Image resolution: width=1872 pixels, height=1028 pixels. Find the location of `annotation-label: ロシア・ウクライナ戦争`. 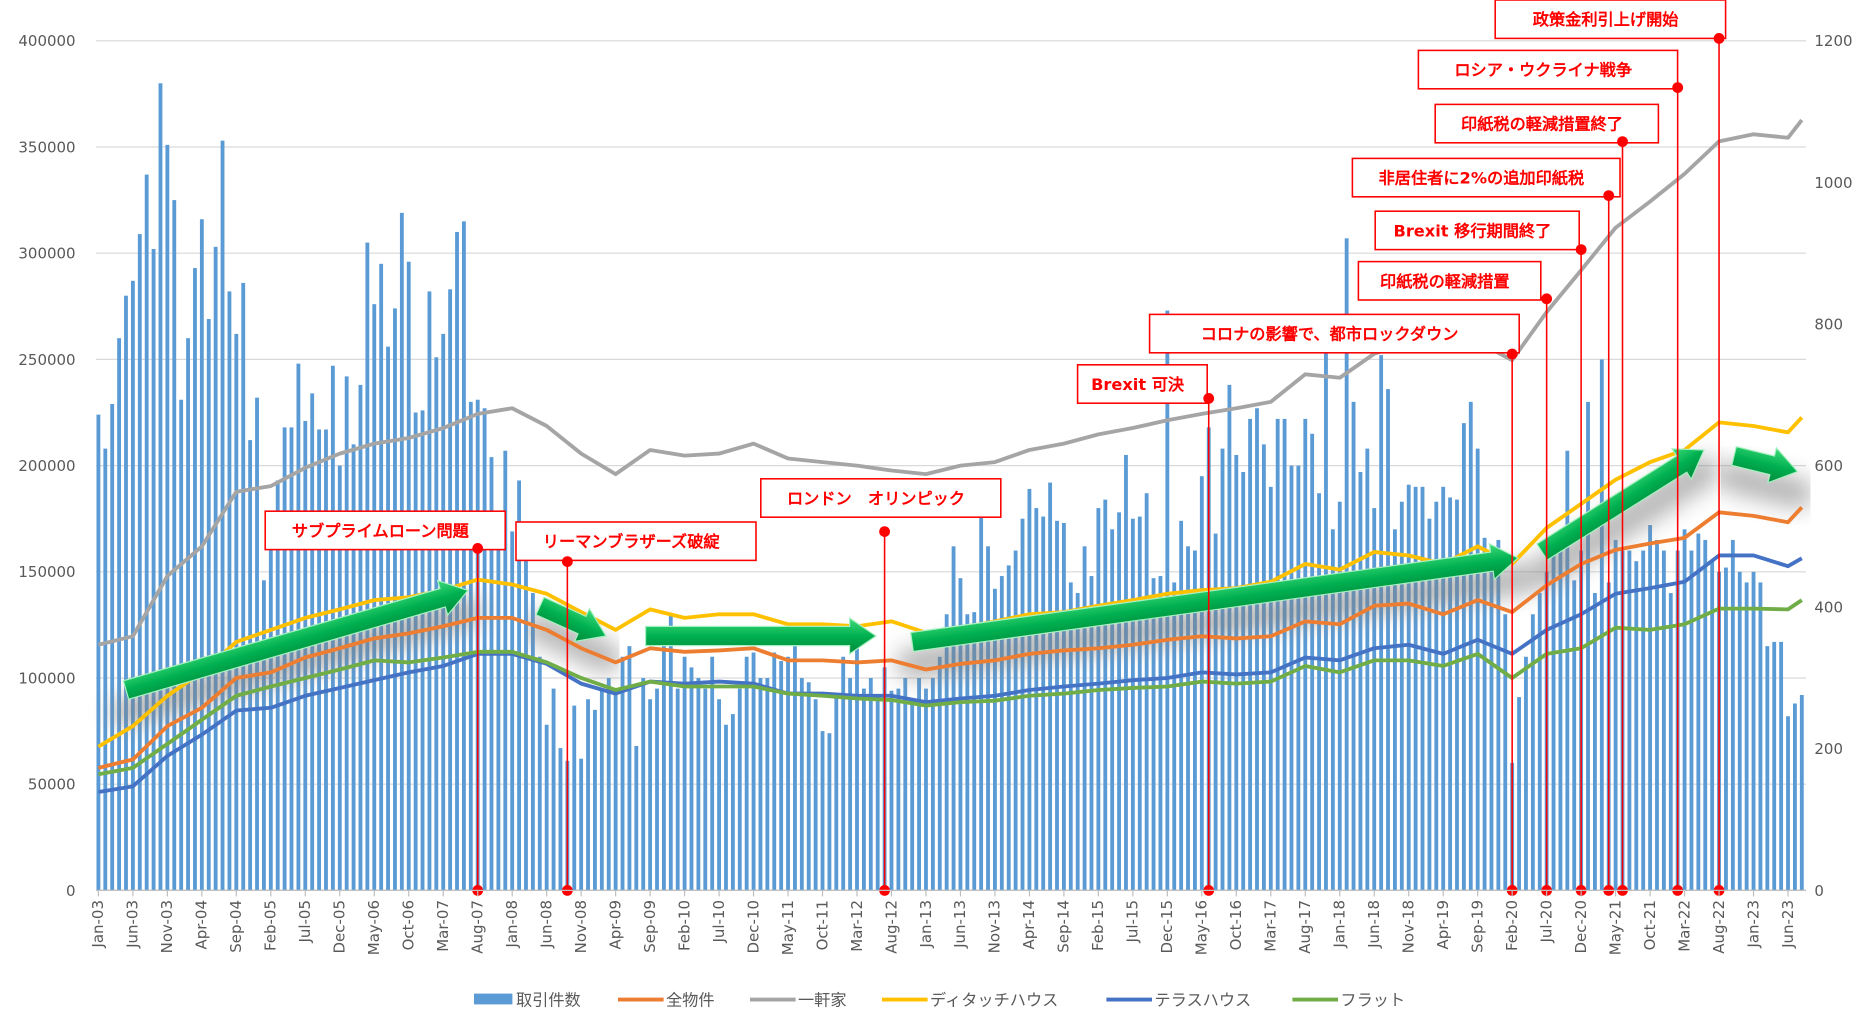

annotation-label: ロシア・ウクライナ戦争 is located at coordinates (1543, 70).